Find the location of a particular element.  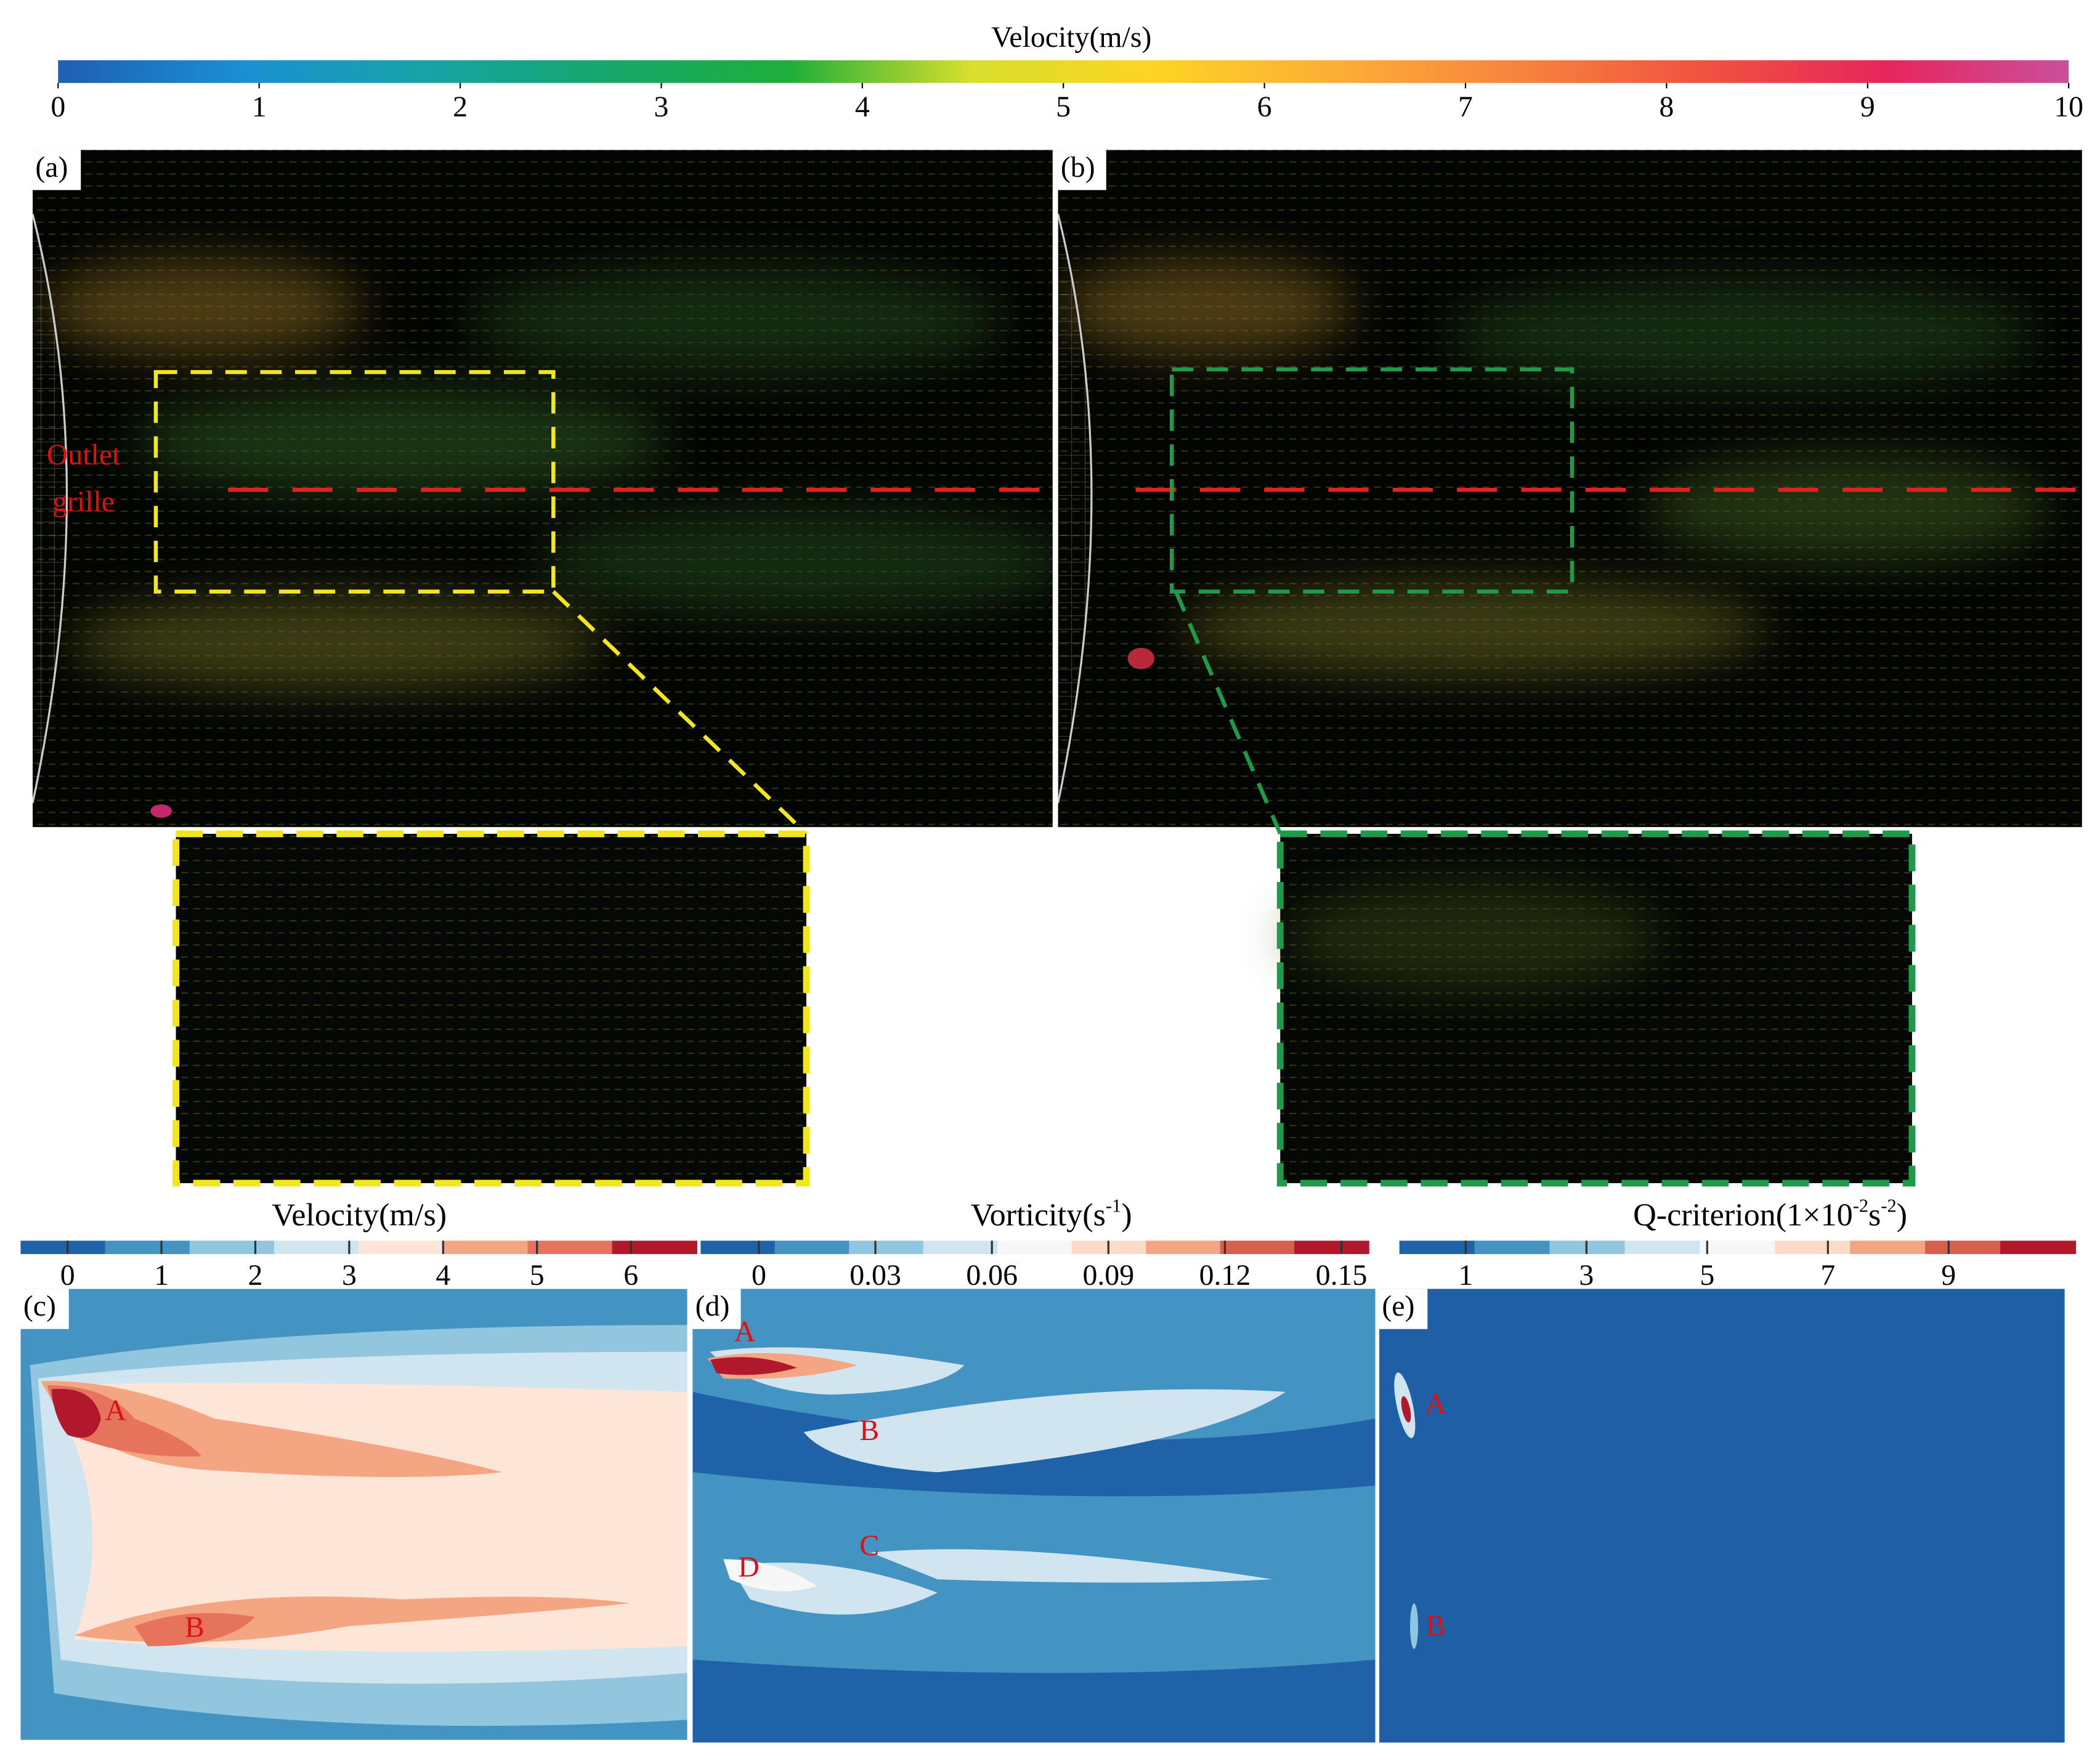

title-part: Vorticity(s is located at coordinates (1038, 1214).